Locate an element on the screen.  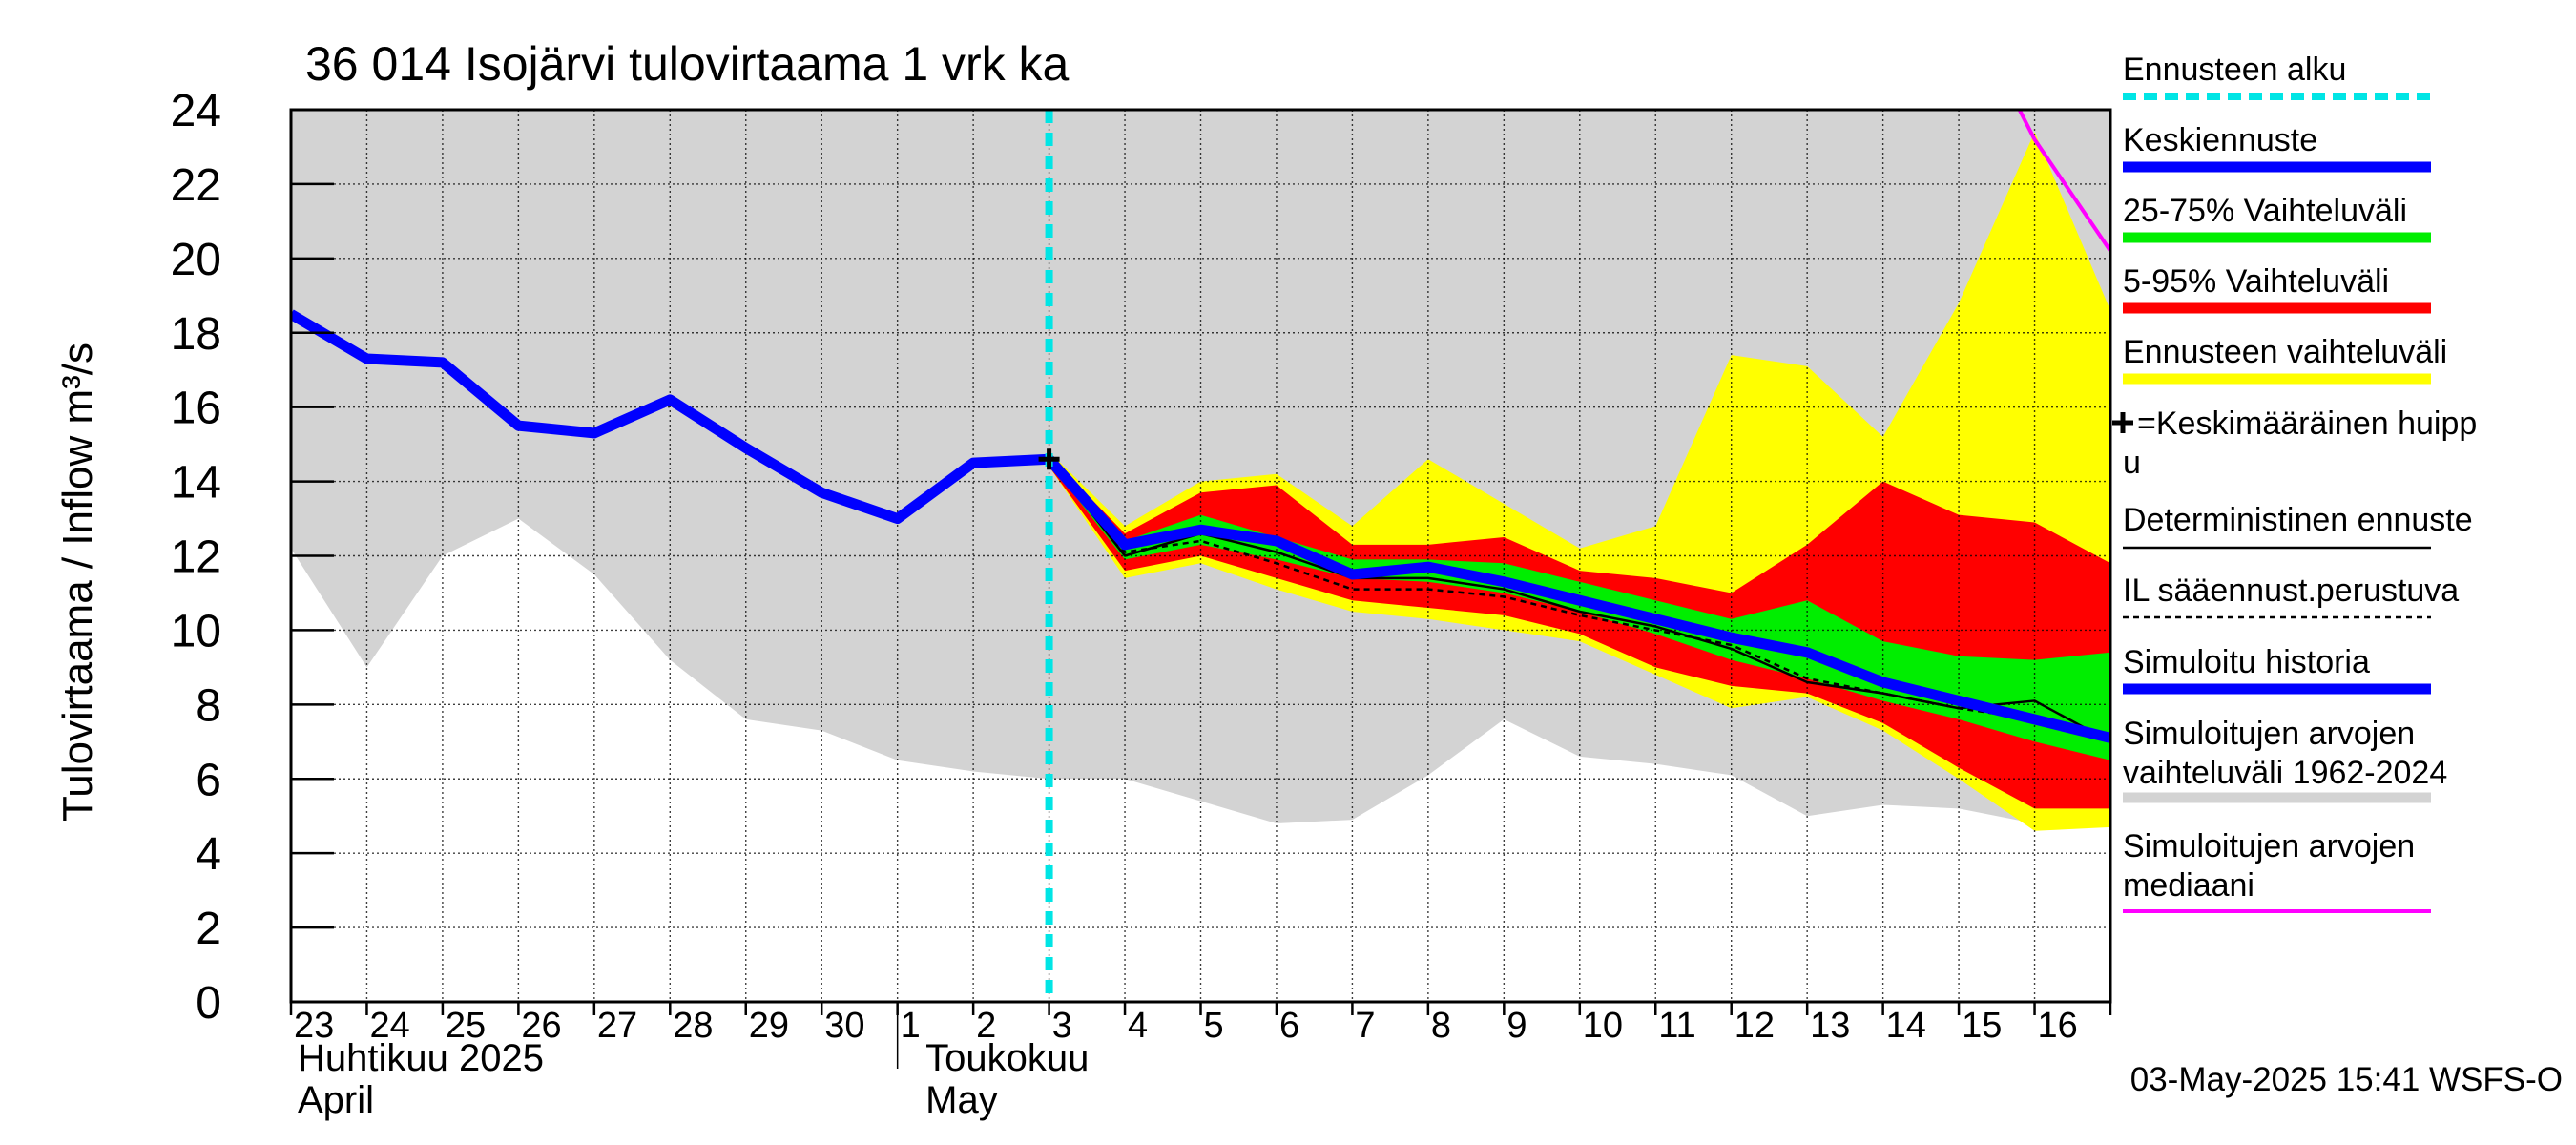
line-deterministinen-ennuste is located at coordinates (1579, 600).